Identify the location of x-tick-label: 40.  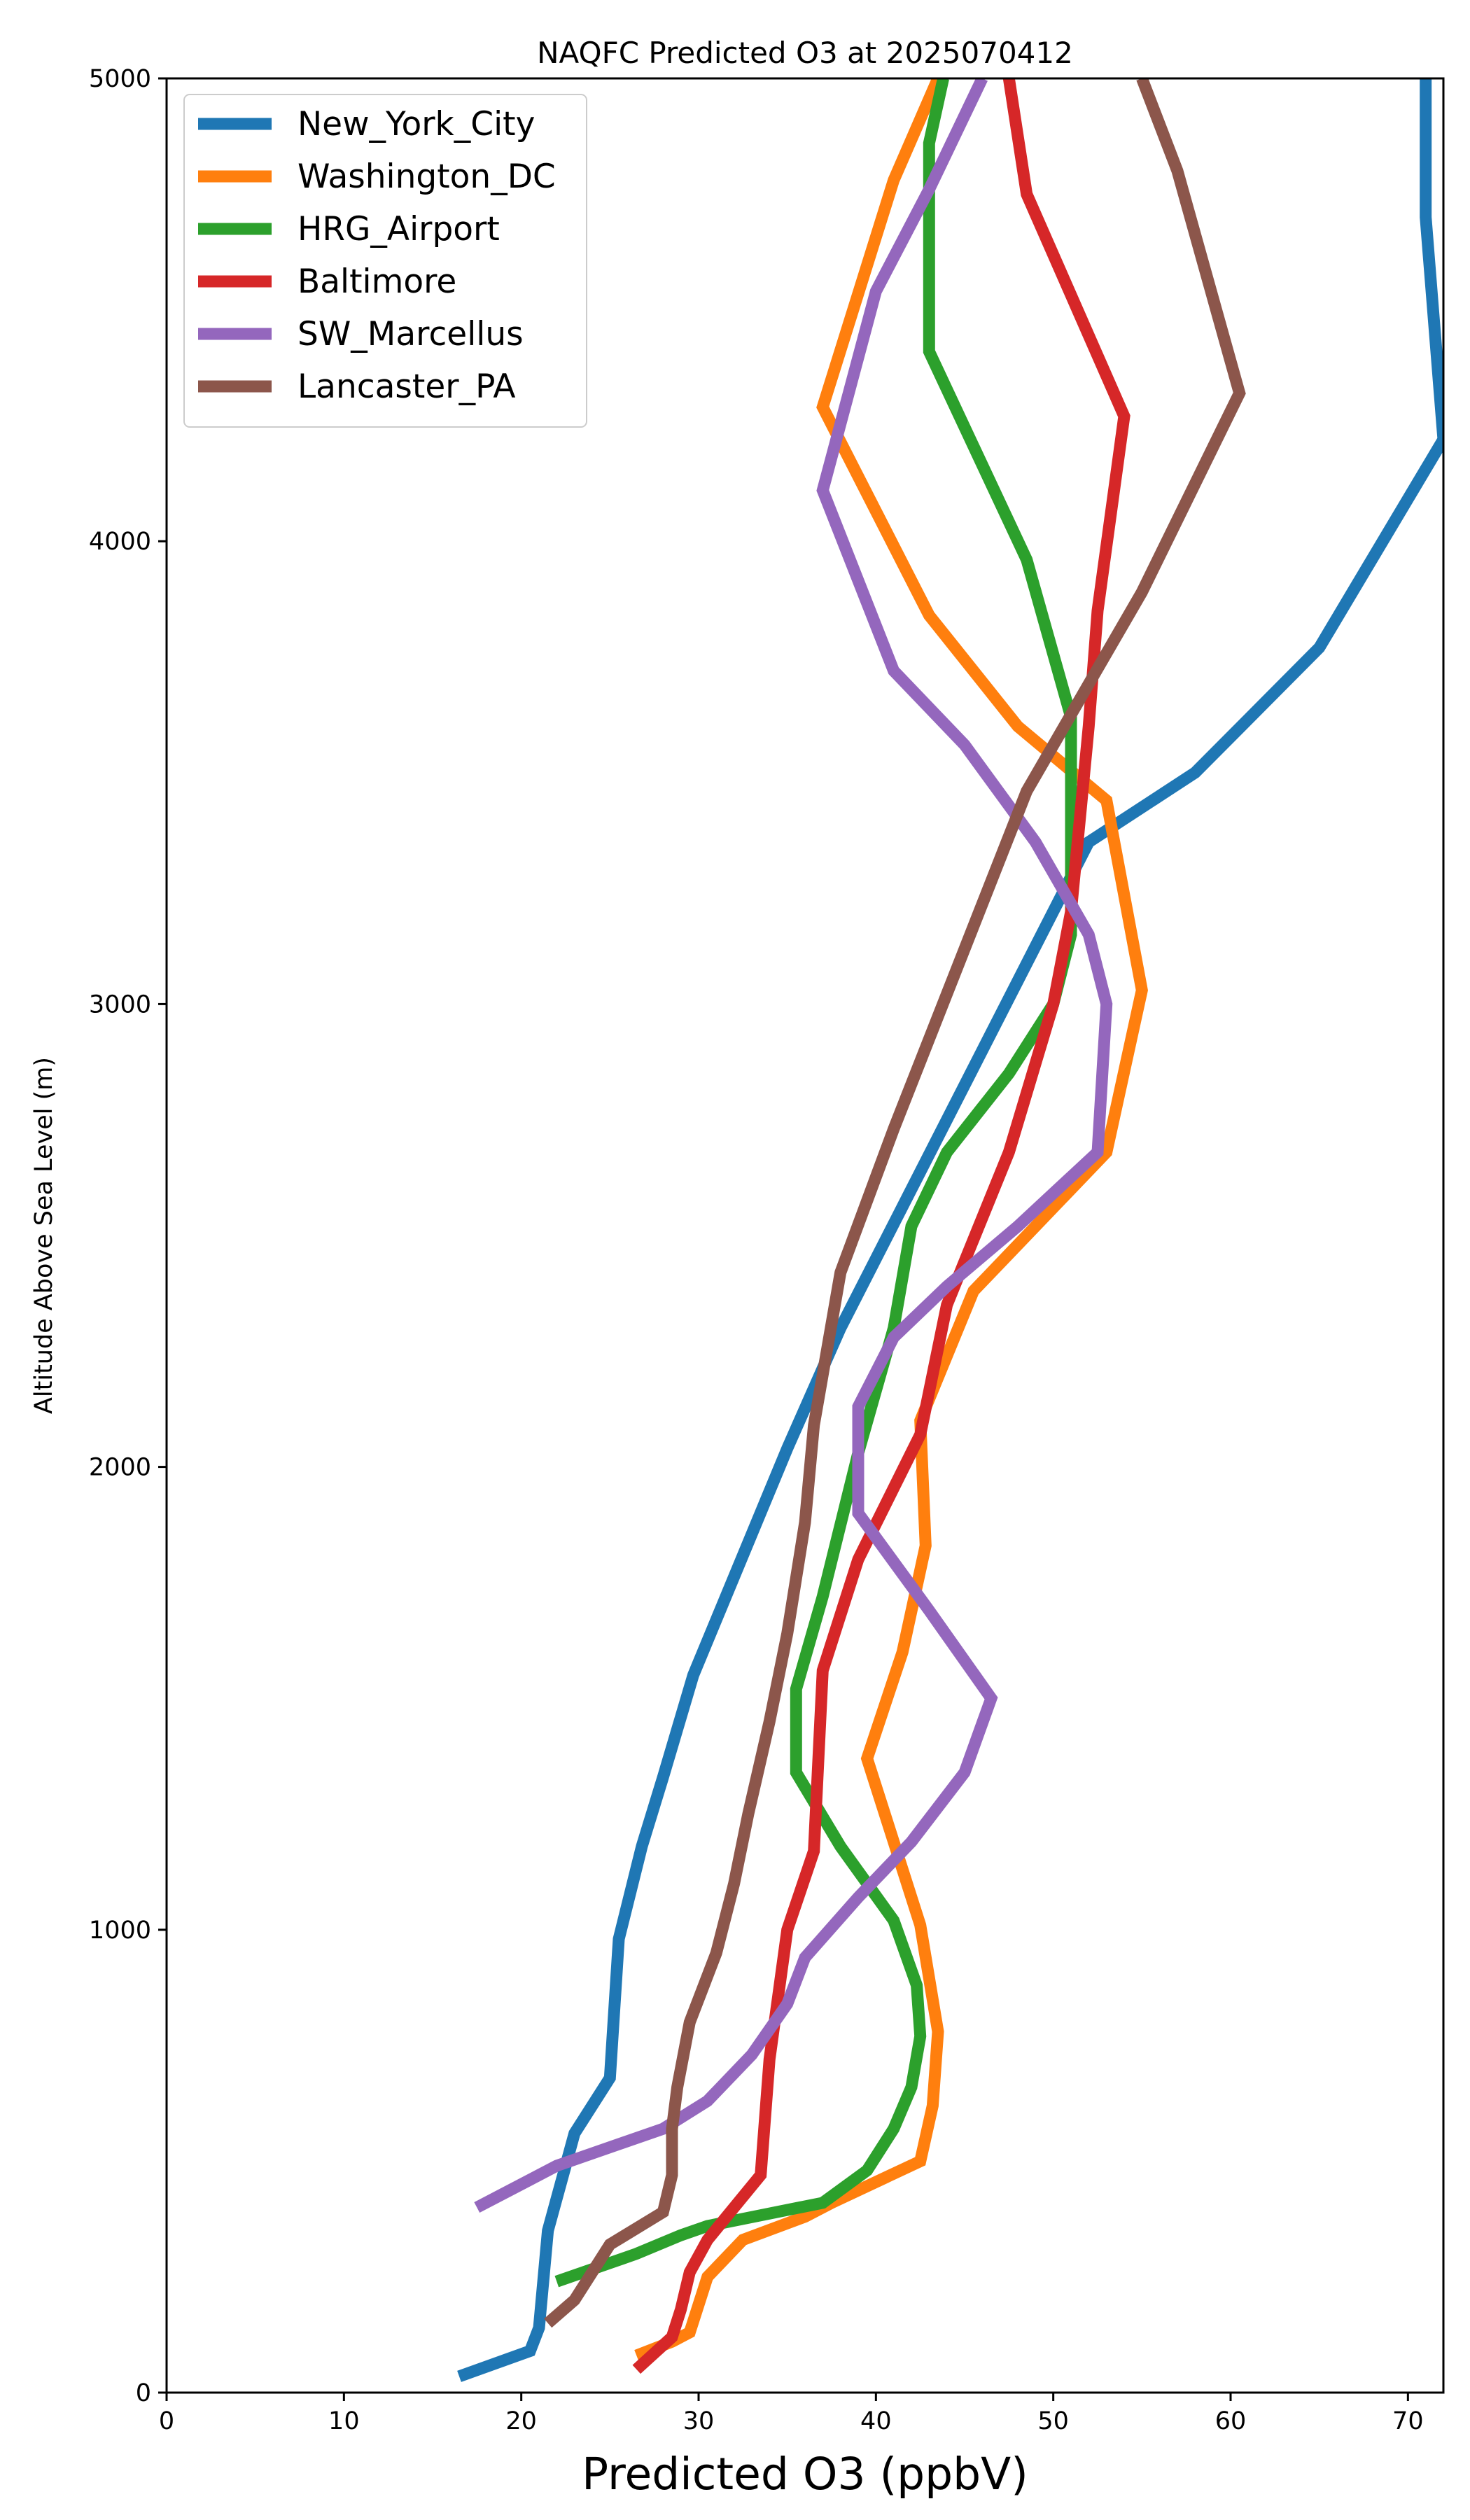
(876, 2421).